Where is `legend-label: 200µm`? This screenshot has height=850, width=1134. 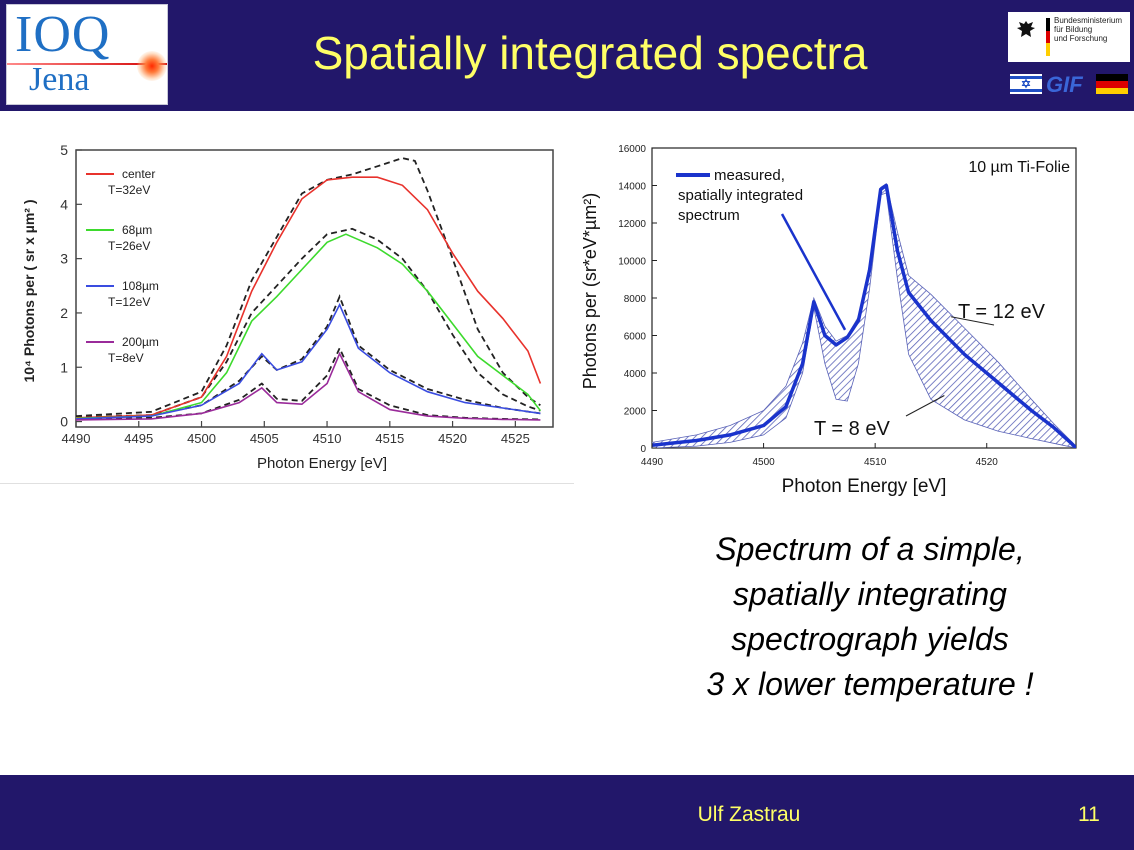
legend-label: 200µm is located at coordinates (140, 342).